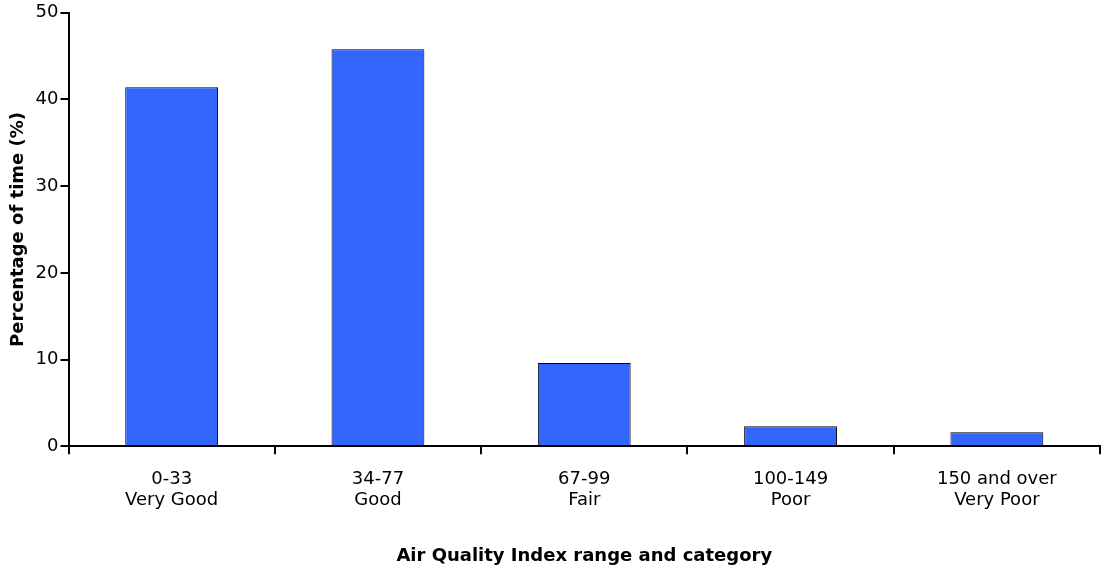  Describe the element at coordinates (997, 488) in the screenshot. I see `x-tick-label: 150 and over Very Poor` at that location.